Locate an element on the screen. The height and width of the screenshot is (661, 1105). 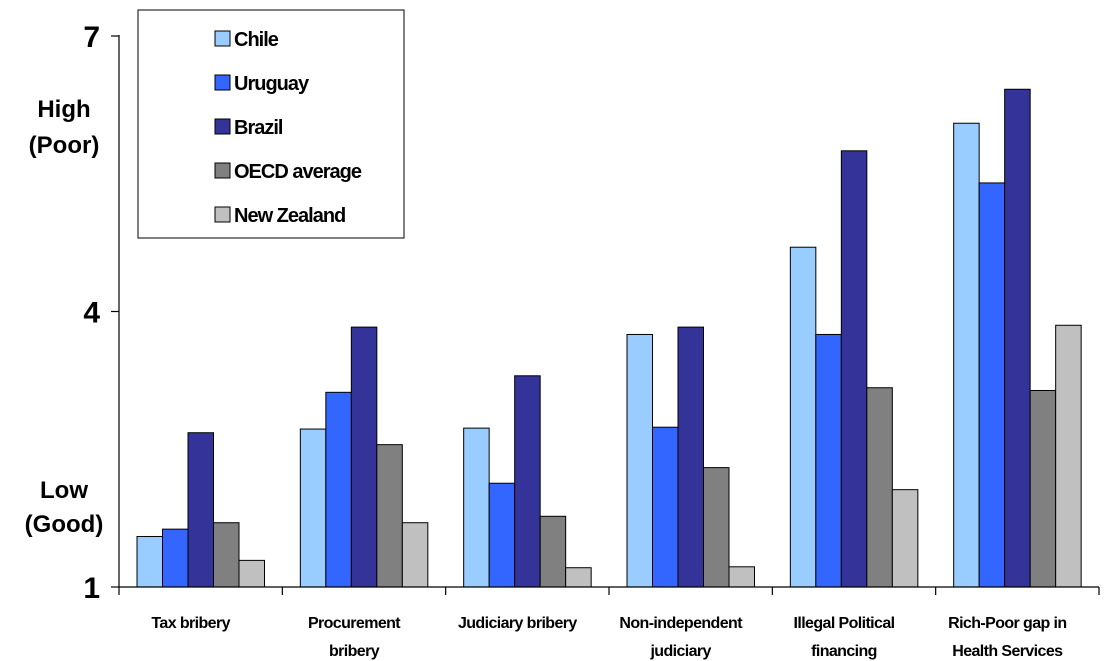
x-tick-label: Health Services is located at coordinates (1007, 651).